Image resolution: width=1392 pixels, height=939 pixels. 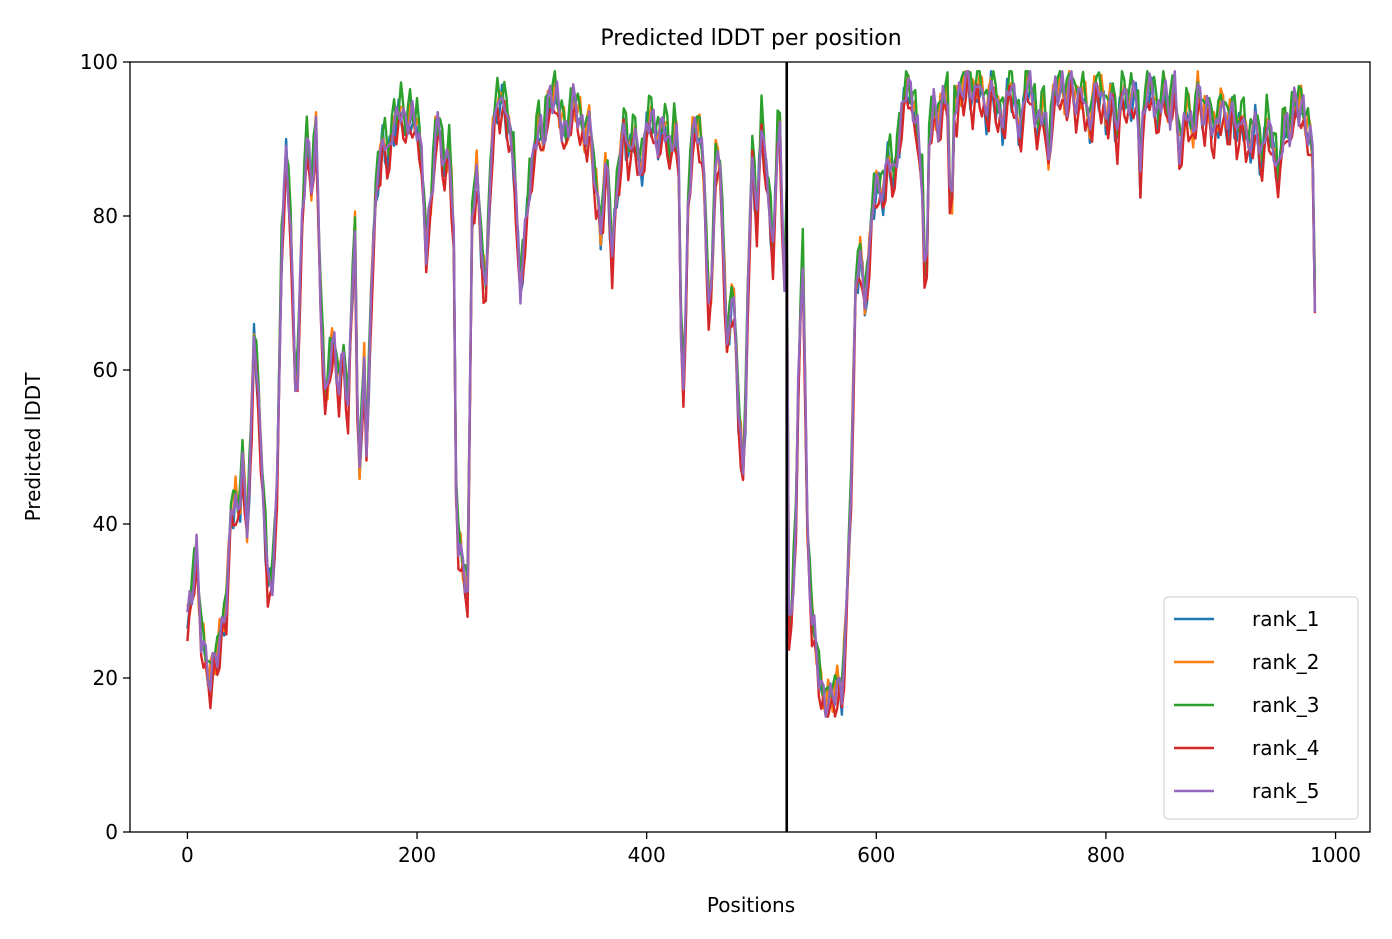 What do you see at coordinates (105, 447) in the screenshot?
I see `y-axis-ticks: 0 20 40 60 80 100` at bounding box center [105, 447].